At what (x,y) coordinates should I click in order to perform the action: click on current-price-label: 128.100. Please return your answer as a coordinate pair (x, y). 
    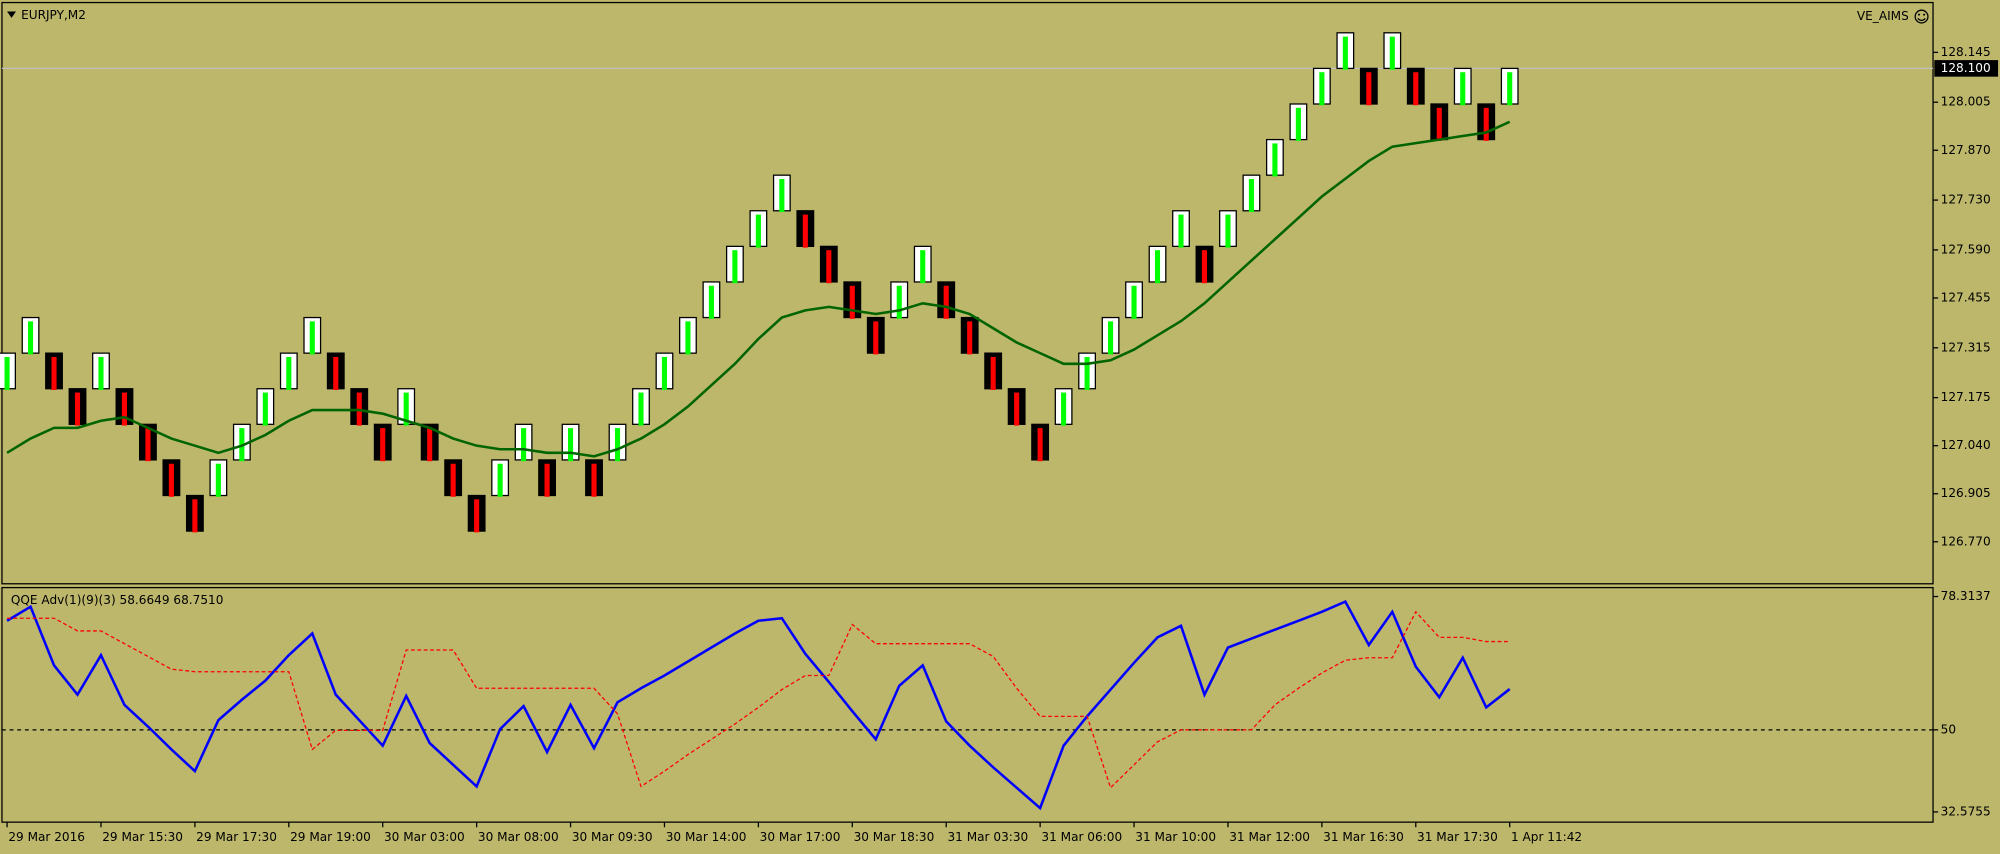
    Looking at the image, I should click on (1966, 68).